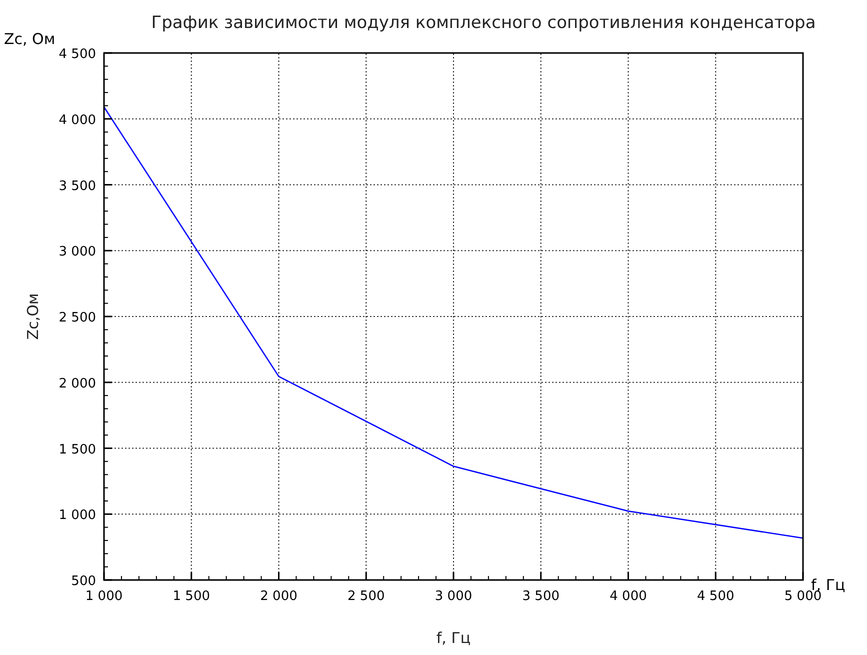 The width and height of the screenshot is (867, 655). What do you see at coordinates (77, 186) in the screenshot?
I see `y-tick-label: 3 500` at bounding box center [77, 186].